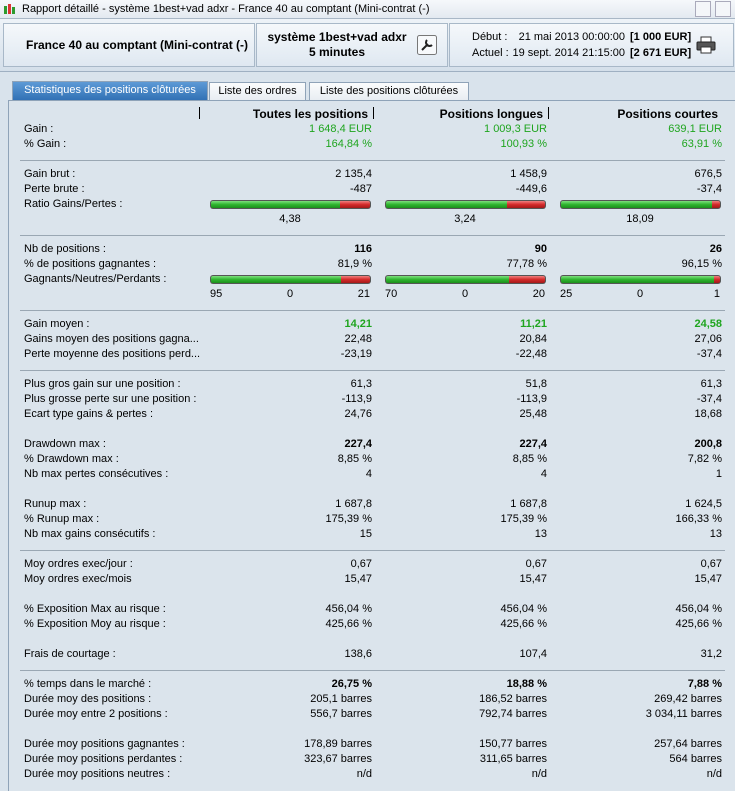 The width and height of the screenshot is (735, 791). I want to click on row-value: 175,39 %, so click(523, 519).